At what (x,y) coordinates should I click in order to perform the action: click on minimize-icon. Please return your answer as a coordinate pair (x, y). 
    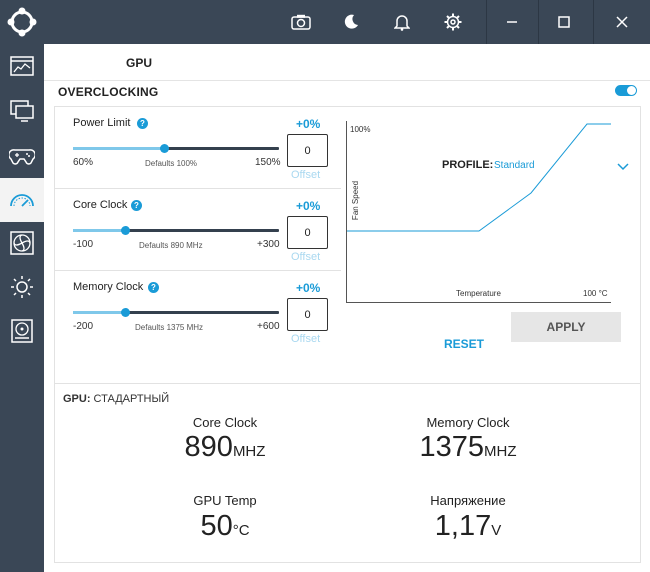
    Looking at the image, I should click on (512, 22).